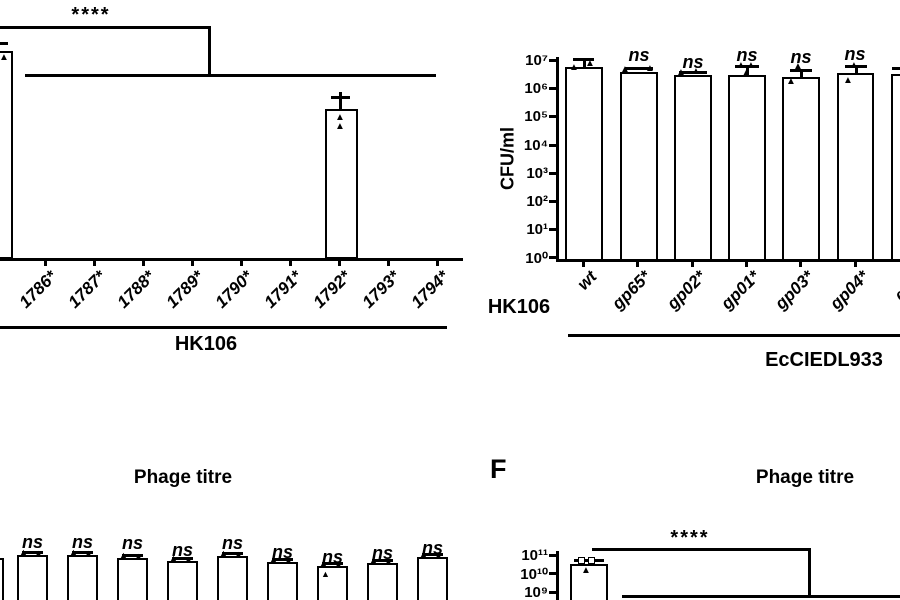  Describe the element at coordinates (589, 582) in the screenshot. I see `bar-first` at that location.